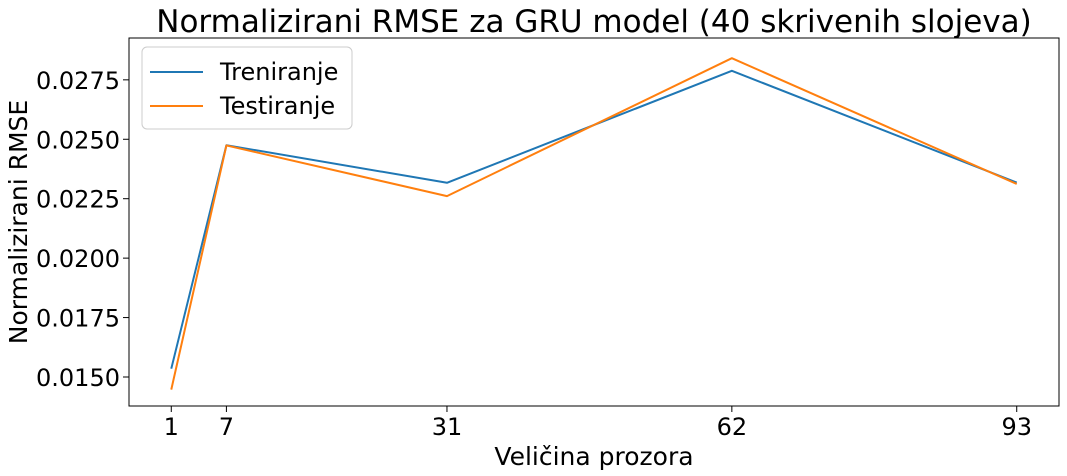 This screenshot has width=1067, height=476. What do you see at coordinates (1016, 427) in the screenshot?
I see `x-tick-label-93: 93` at bounding box center [1016, 427].